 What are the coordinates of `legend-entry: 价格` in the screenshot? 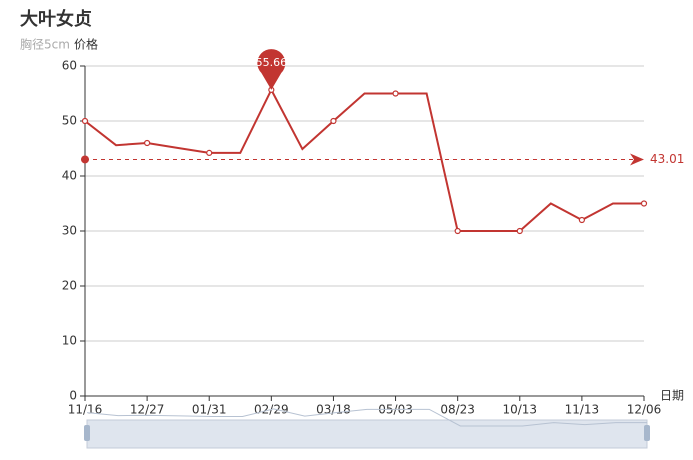 It's located at (86, 44).